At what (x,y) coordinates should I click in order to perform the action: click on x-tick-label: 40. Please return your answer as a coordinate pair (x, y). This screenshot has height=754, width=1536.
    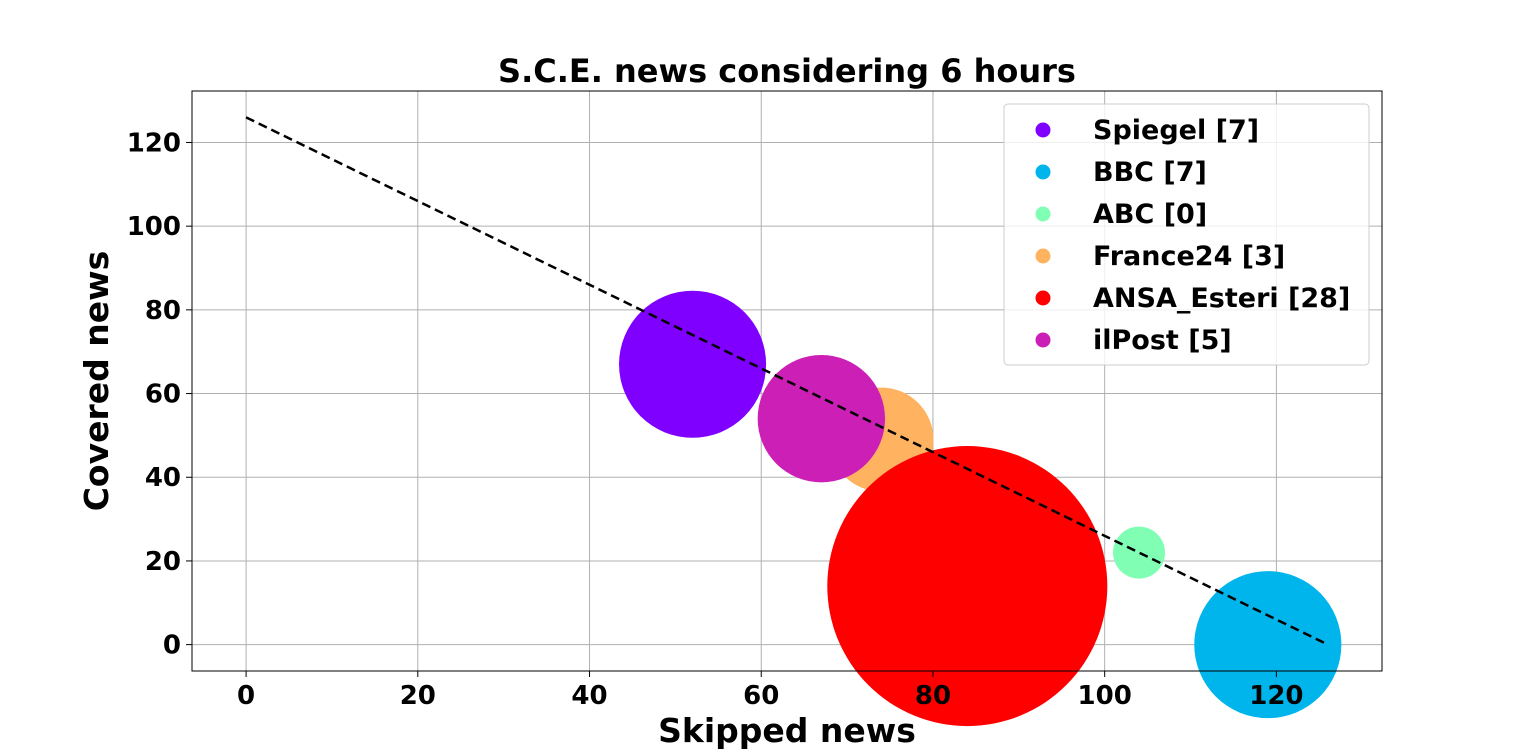
    Looking at the image, I should click on (589, 696).